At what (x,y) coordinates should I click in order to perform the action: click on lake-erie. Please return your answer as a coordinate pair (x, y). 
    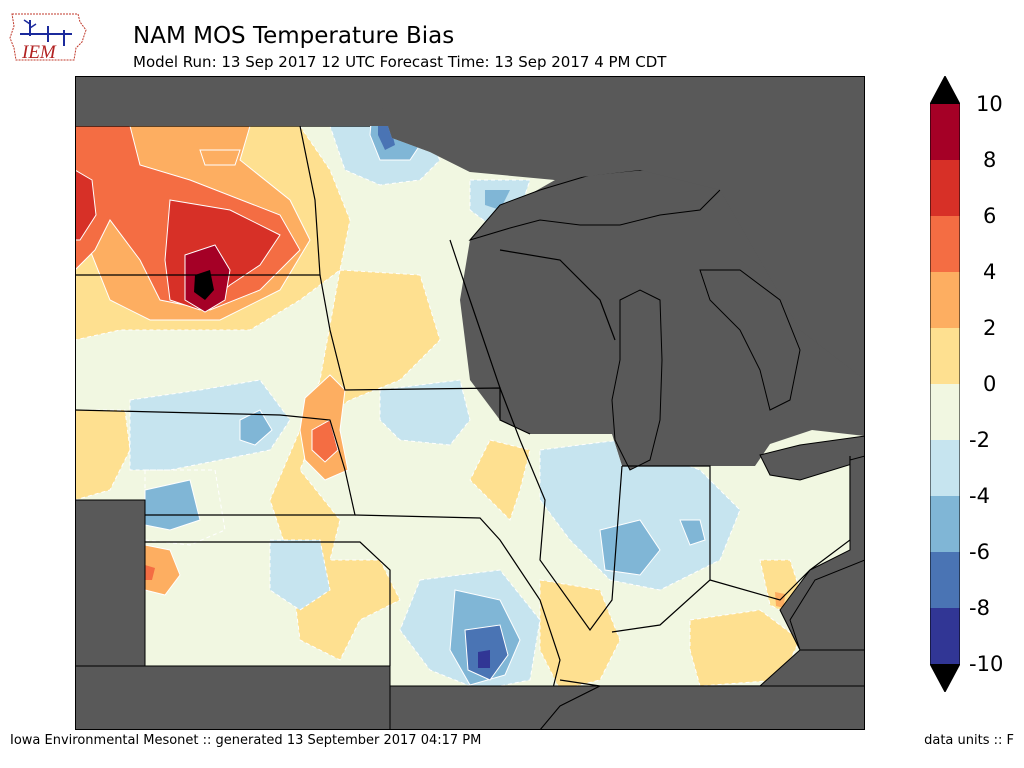
    Looking at the image, I should click on (812, 458).